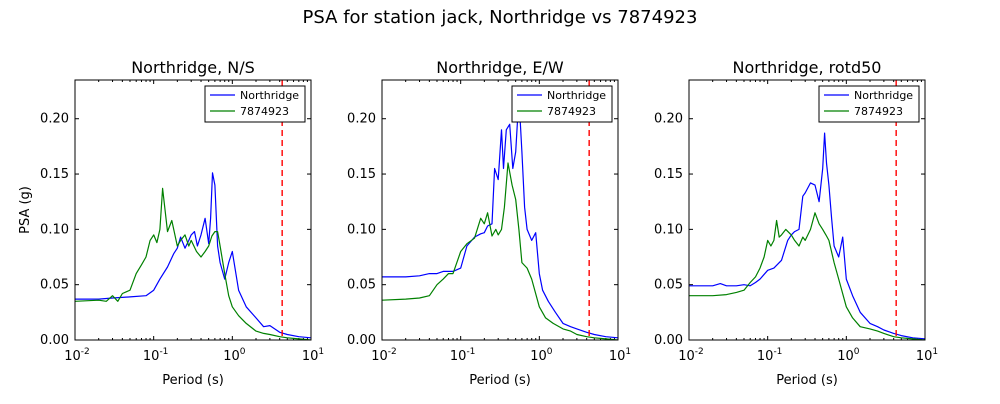 The height and width of the screenshot is (404, 1000). I want to click on y-axis-label: PSA (g), so click(25, 210).